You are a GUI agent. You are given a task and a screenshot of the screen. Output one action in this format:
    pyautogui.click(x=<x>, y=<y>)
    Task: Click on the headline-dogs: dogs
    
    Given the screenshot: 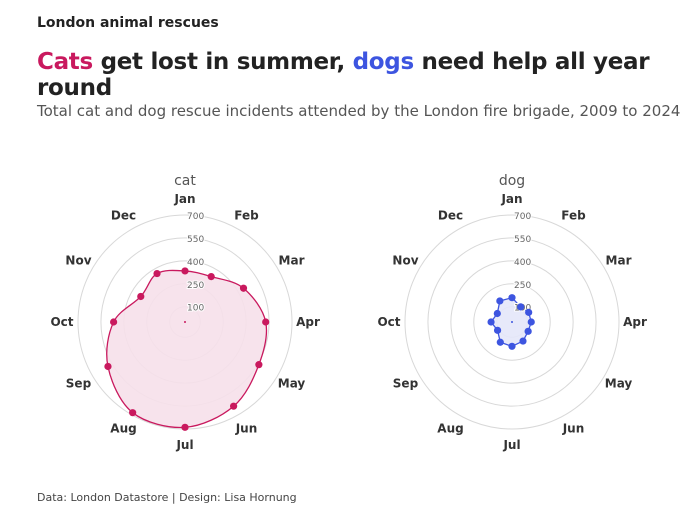 What is the action you would take?
    pyautogui.click(x=383, y=62)
    